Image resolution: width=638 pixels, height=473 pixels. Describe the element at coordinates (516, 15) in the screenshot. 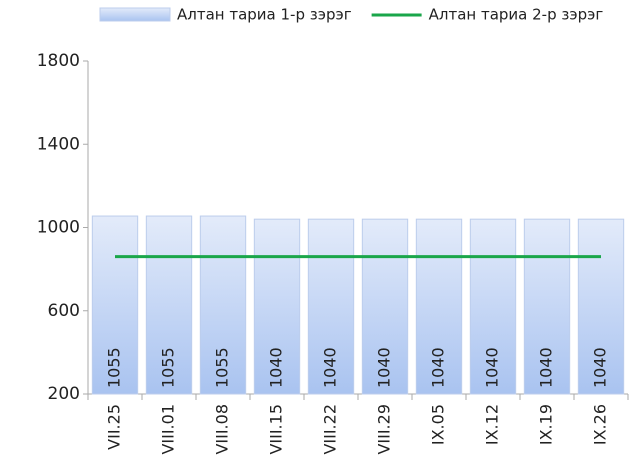

I see `legend-label: Алтан тариа 2-р зэрэг` at that location.